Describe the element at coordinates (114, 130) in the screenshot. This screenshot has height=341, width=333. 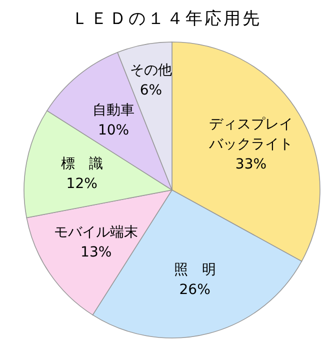
I see `data-label: 10%` at that location.